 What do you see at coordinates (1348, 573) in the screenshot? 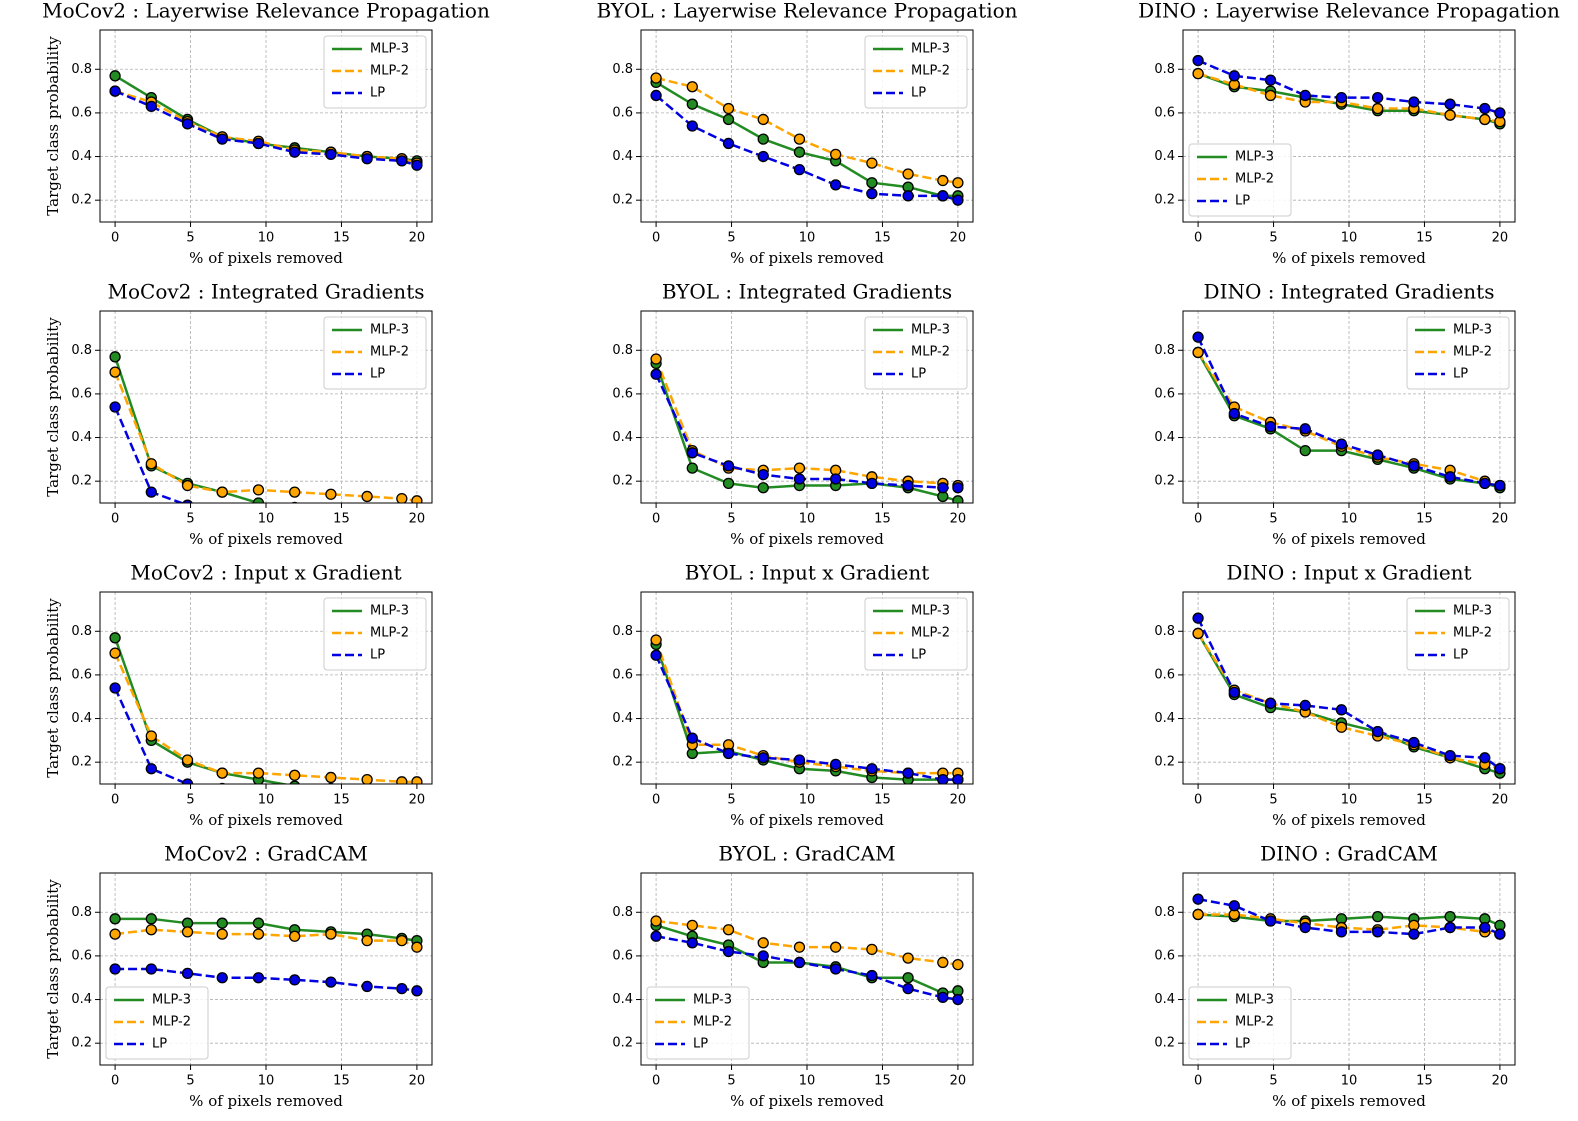
I see `chart-title: DINO : Input x Gradient` at bounding box center [1348, 573].